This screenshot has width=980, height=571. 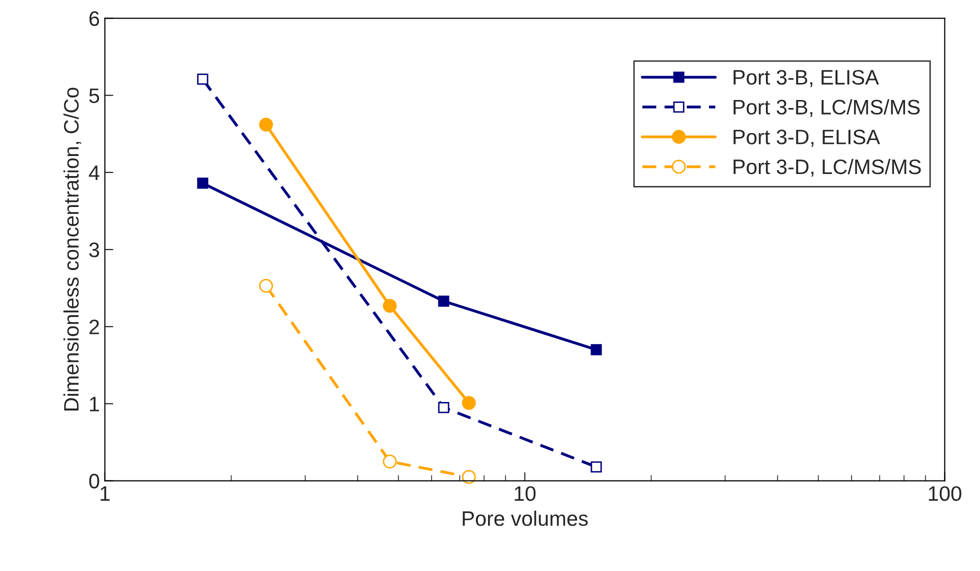 I want to click on y-tick-label: 6, so click(x=94, y=18).